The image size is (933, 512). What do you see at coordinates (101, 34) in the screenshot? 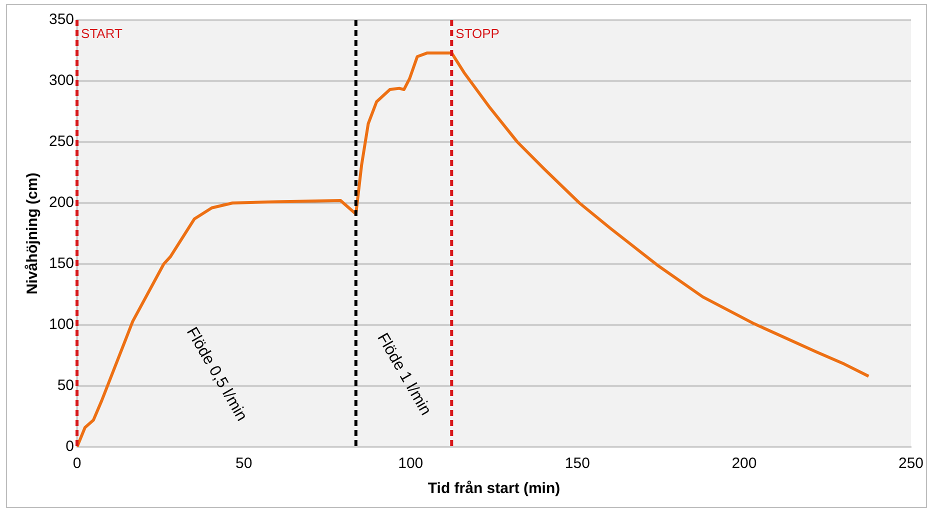
I see `ref-line-label: START` at bounding box center [101, 34].